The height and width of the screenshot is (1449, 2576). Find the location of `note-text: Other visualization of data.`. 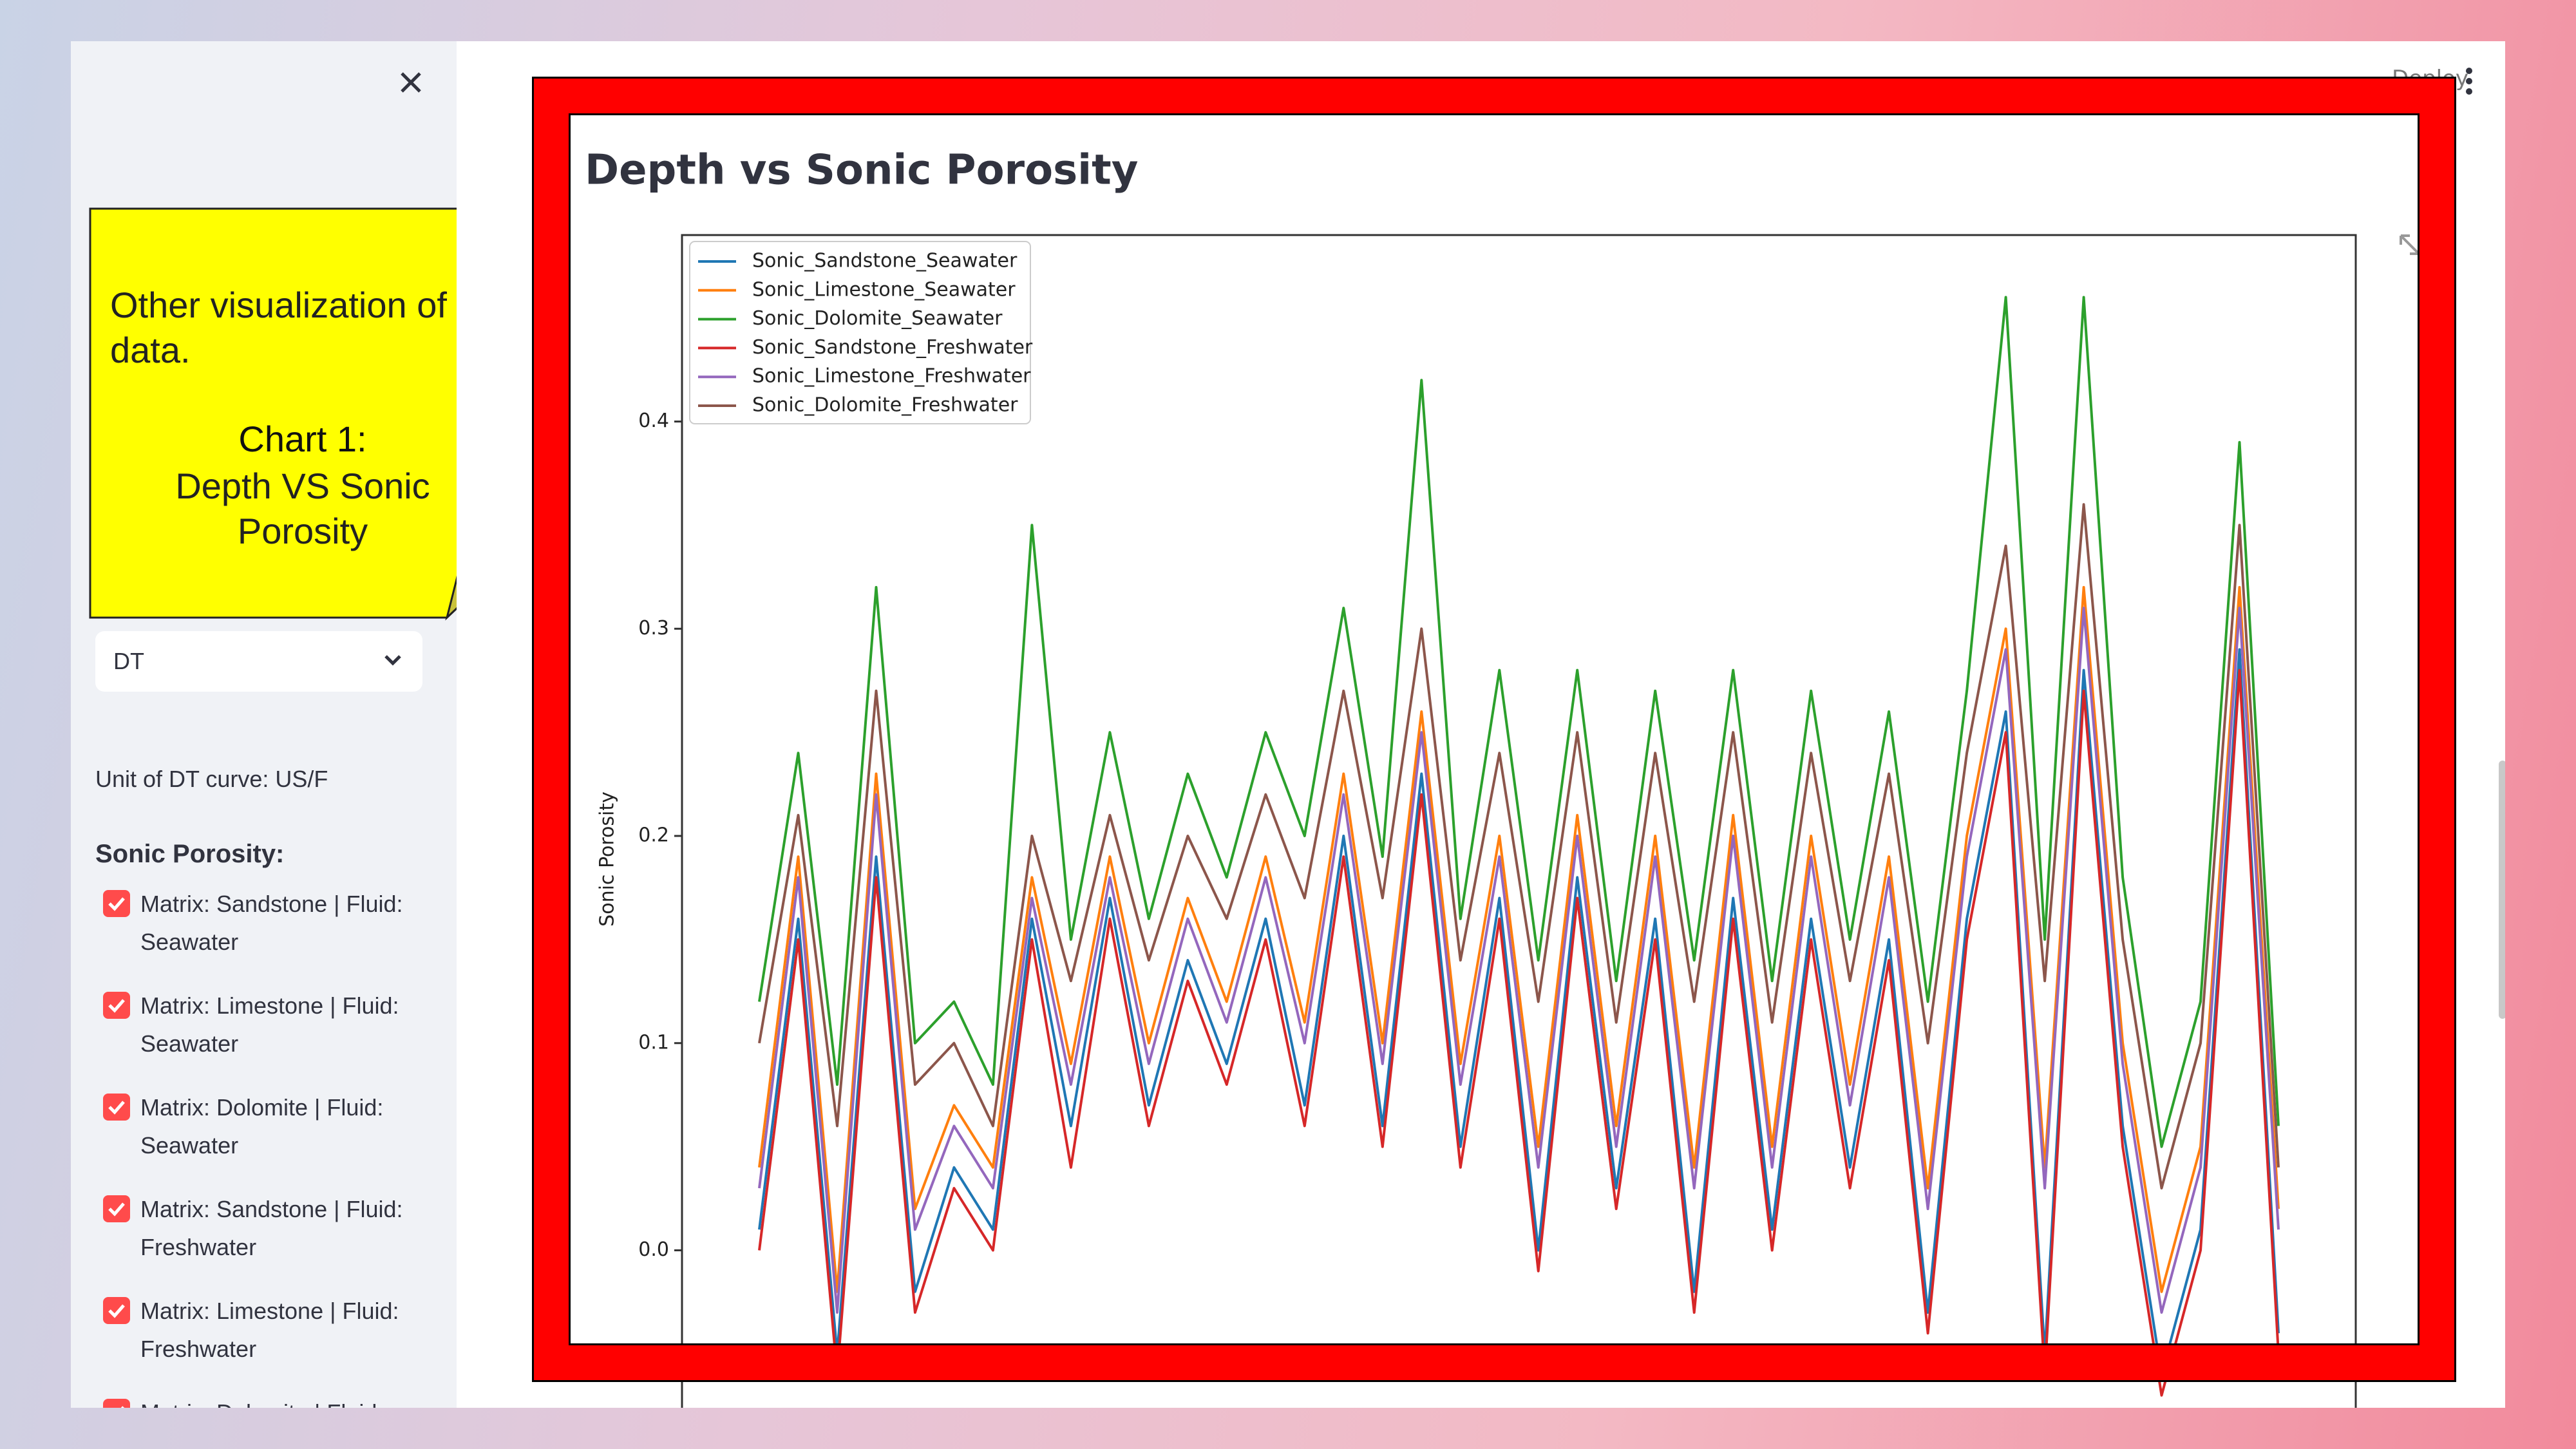

note-text: Other visualization of data. is located at coordinates (278, 327).